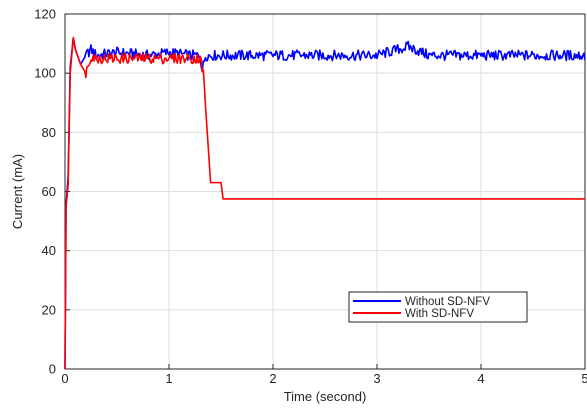 The image size is (587, 409). I want to click on x-tick-label: 4, so click(480, 378).